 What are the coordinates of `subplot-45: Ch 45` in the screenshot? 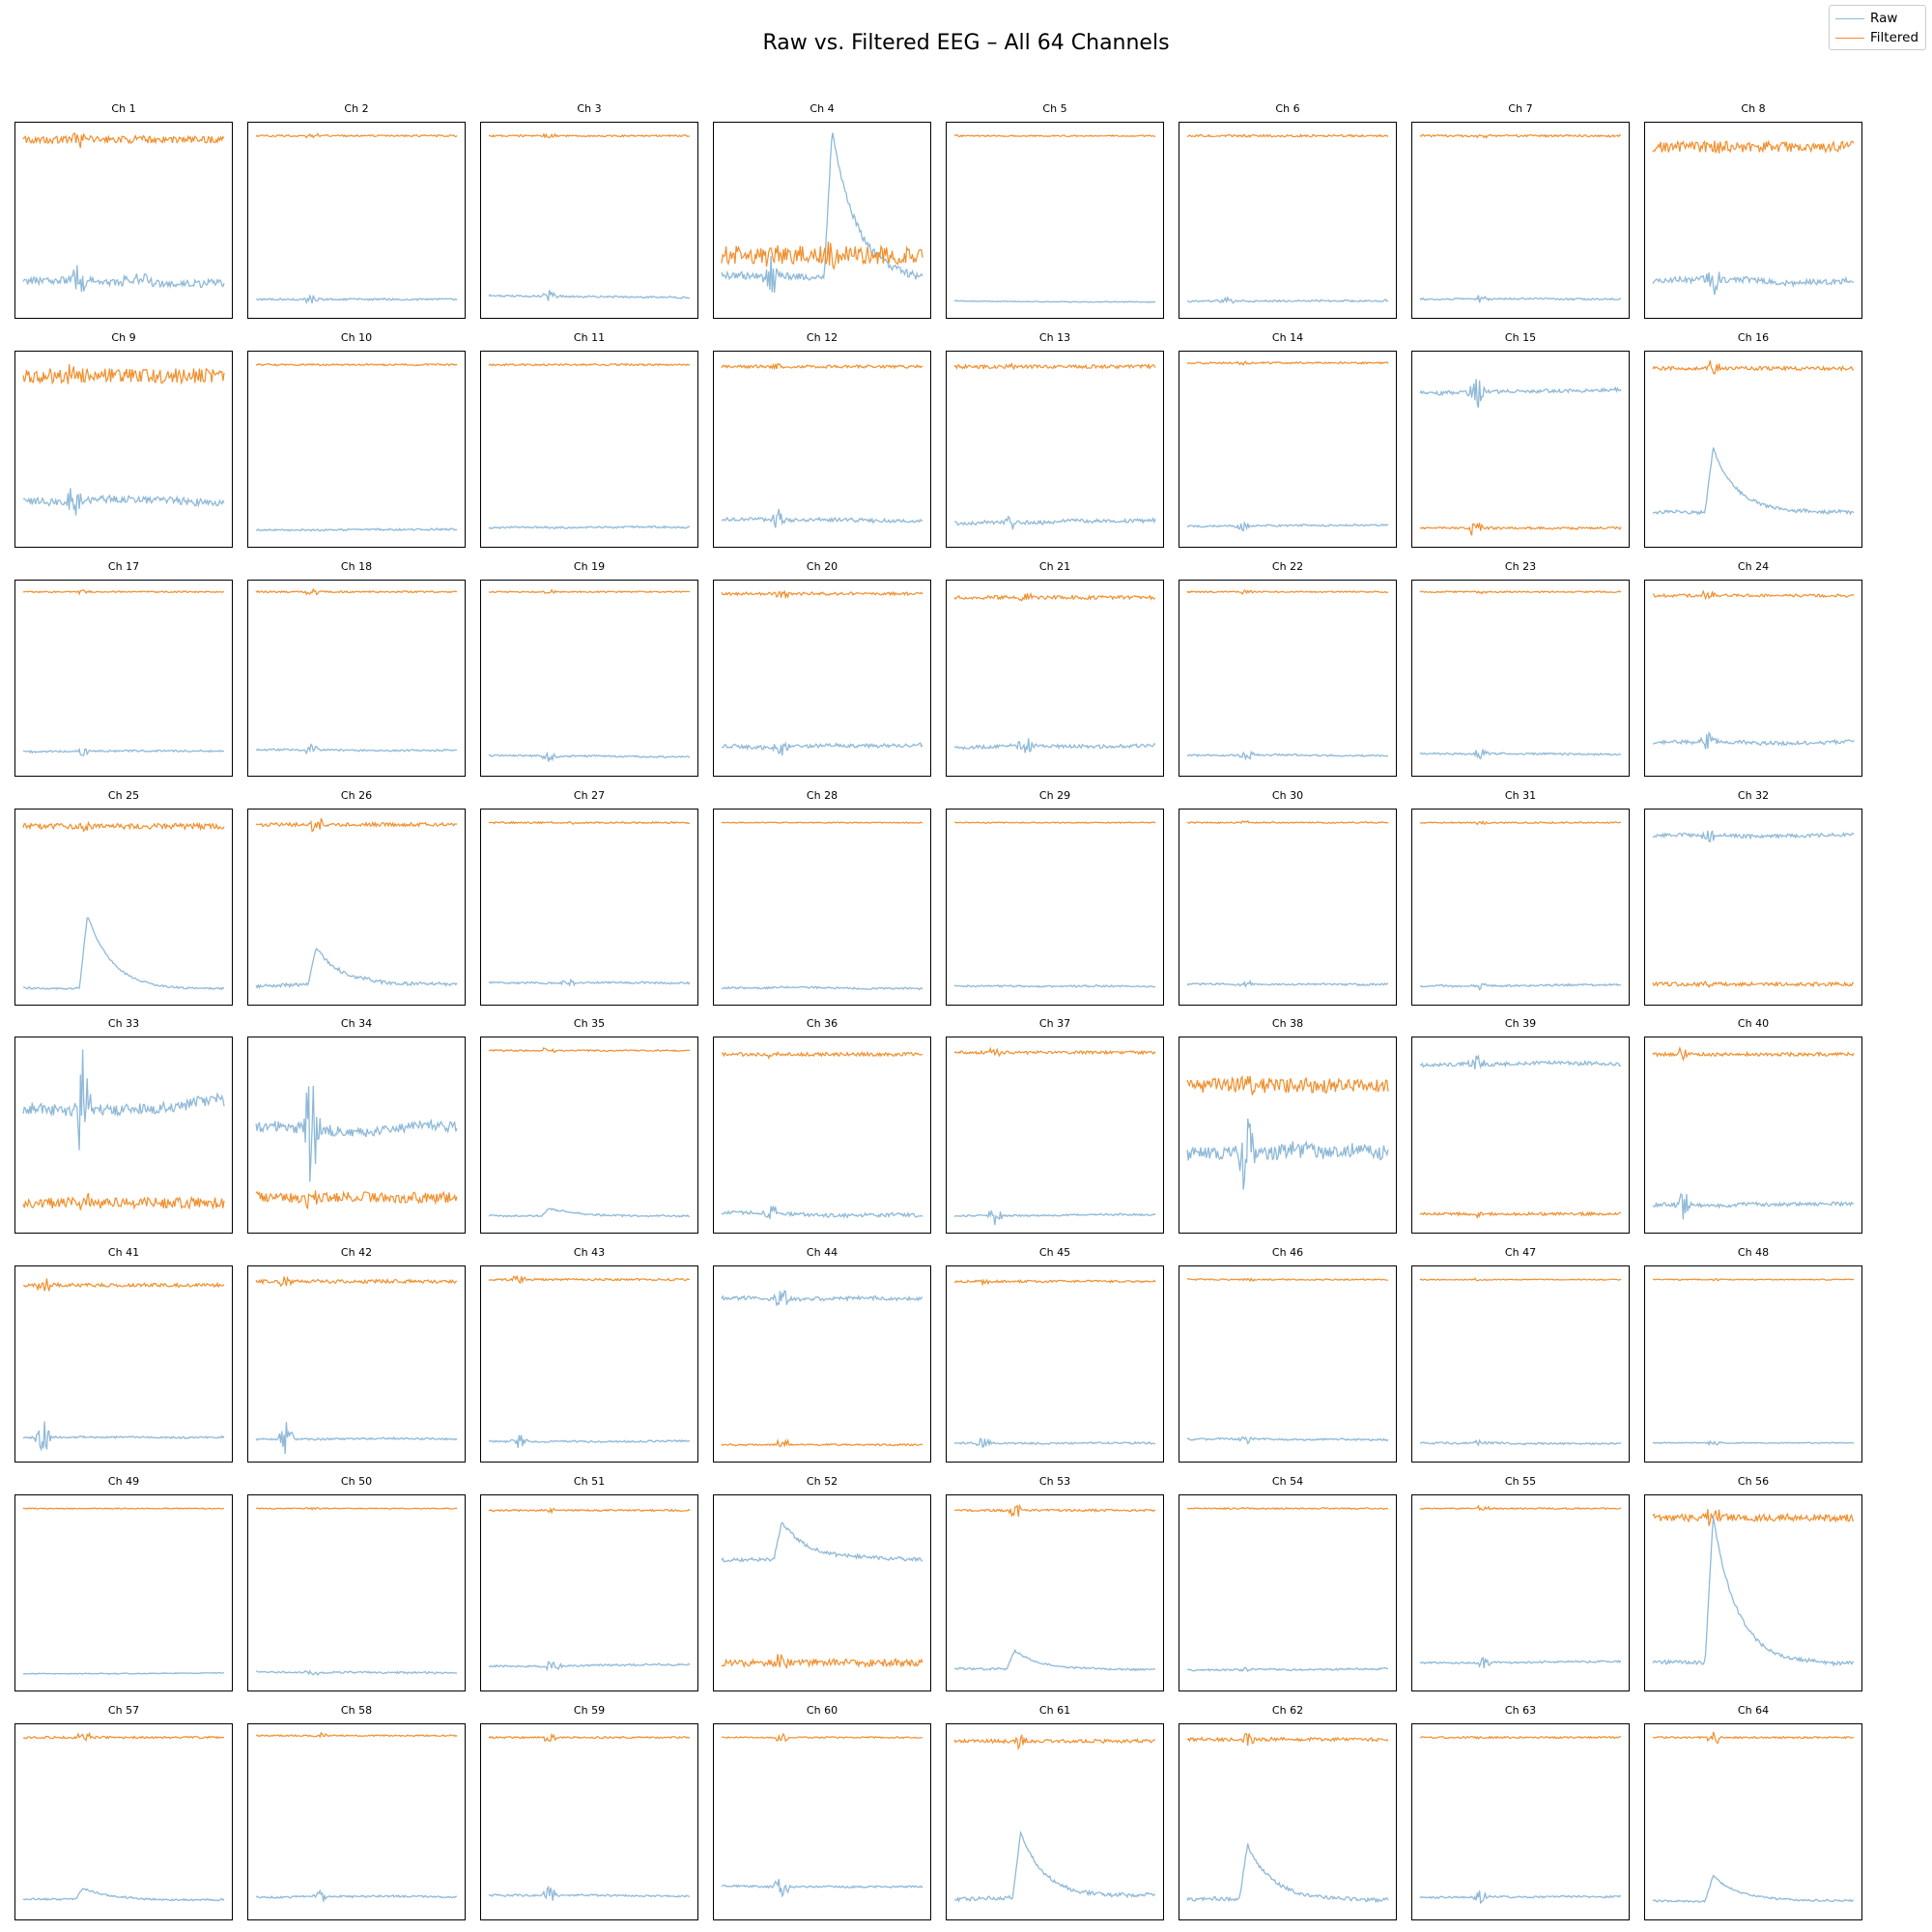 It's located at (1055, 1354).